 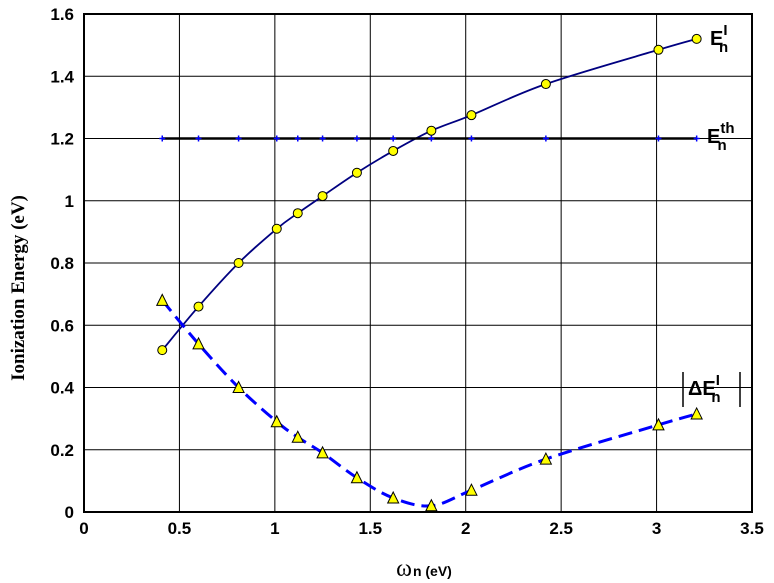 What do you see at coordinates (62, 76) in the screenshot?
I see `y-tick-label: 1.4` at bounding box center [62, 76].